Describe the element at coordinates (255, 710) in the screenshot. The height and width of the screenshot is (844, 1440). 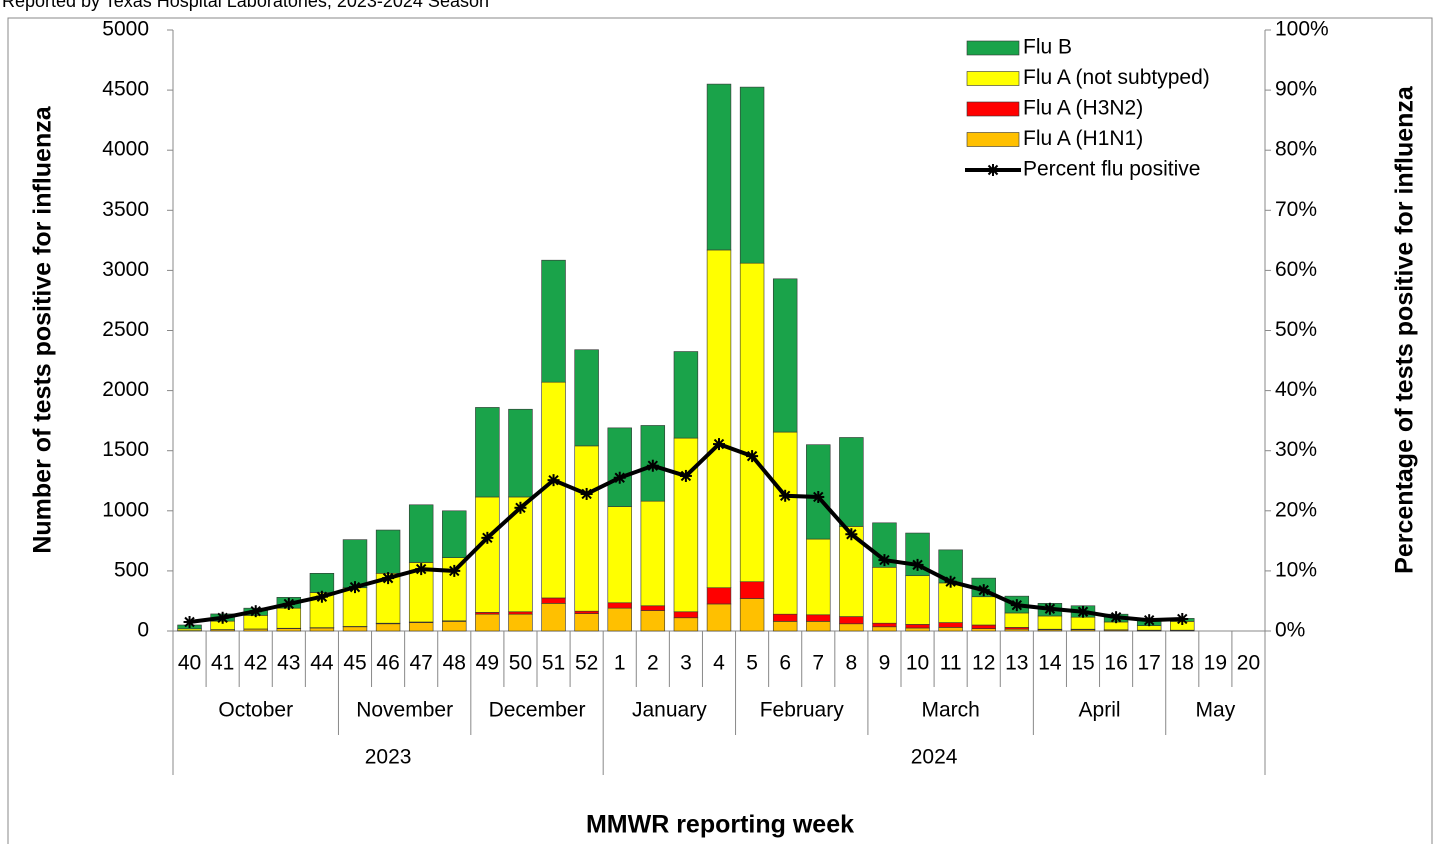
I see `month-label: October` at that location.